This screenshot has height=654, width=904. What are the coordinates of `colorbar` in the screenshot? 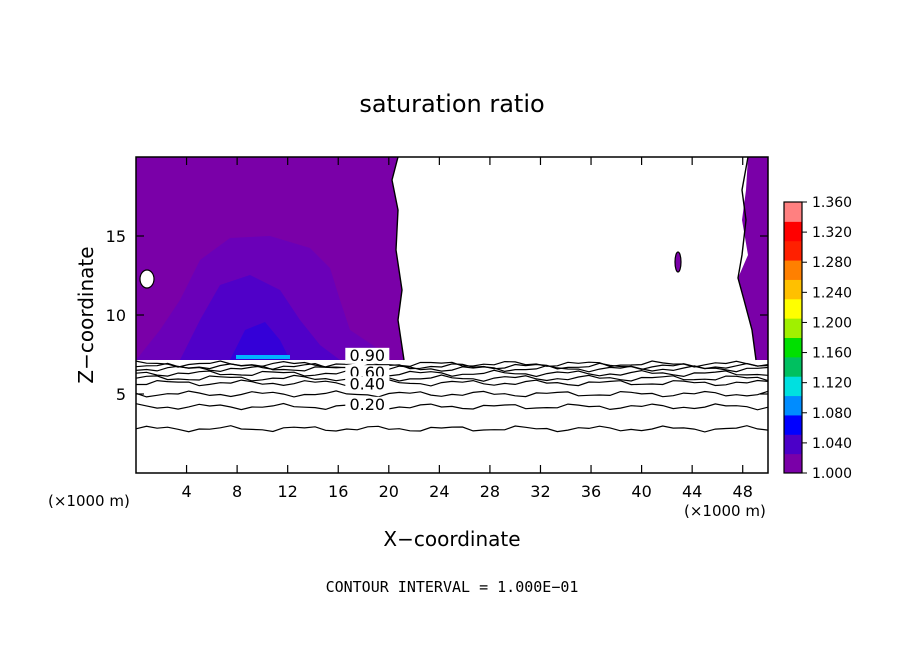 It's located at (793, 337).